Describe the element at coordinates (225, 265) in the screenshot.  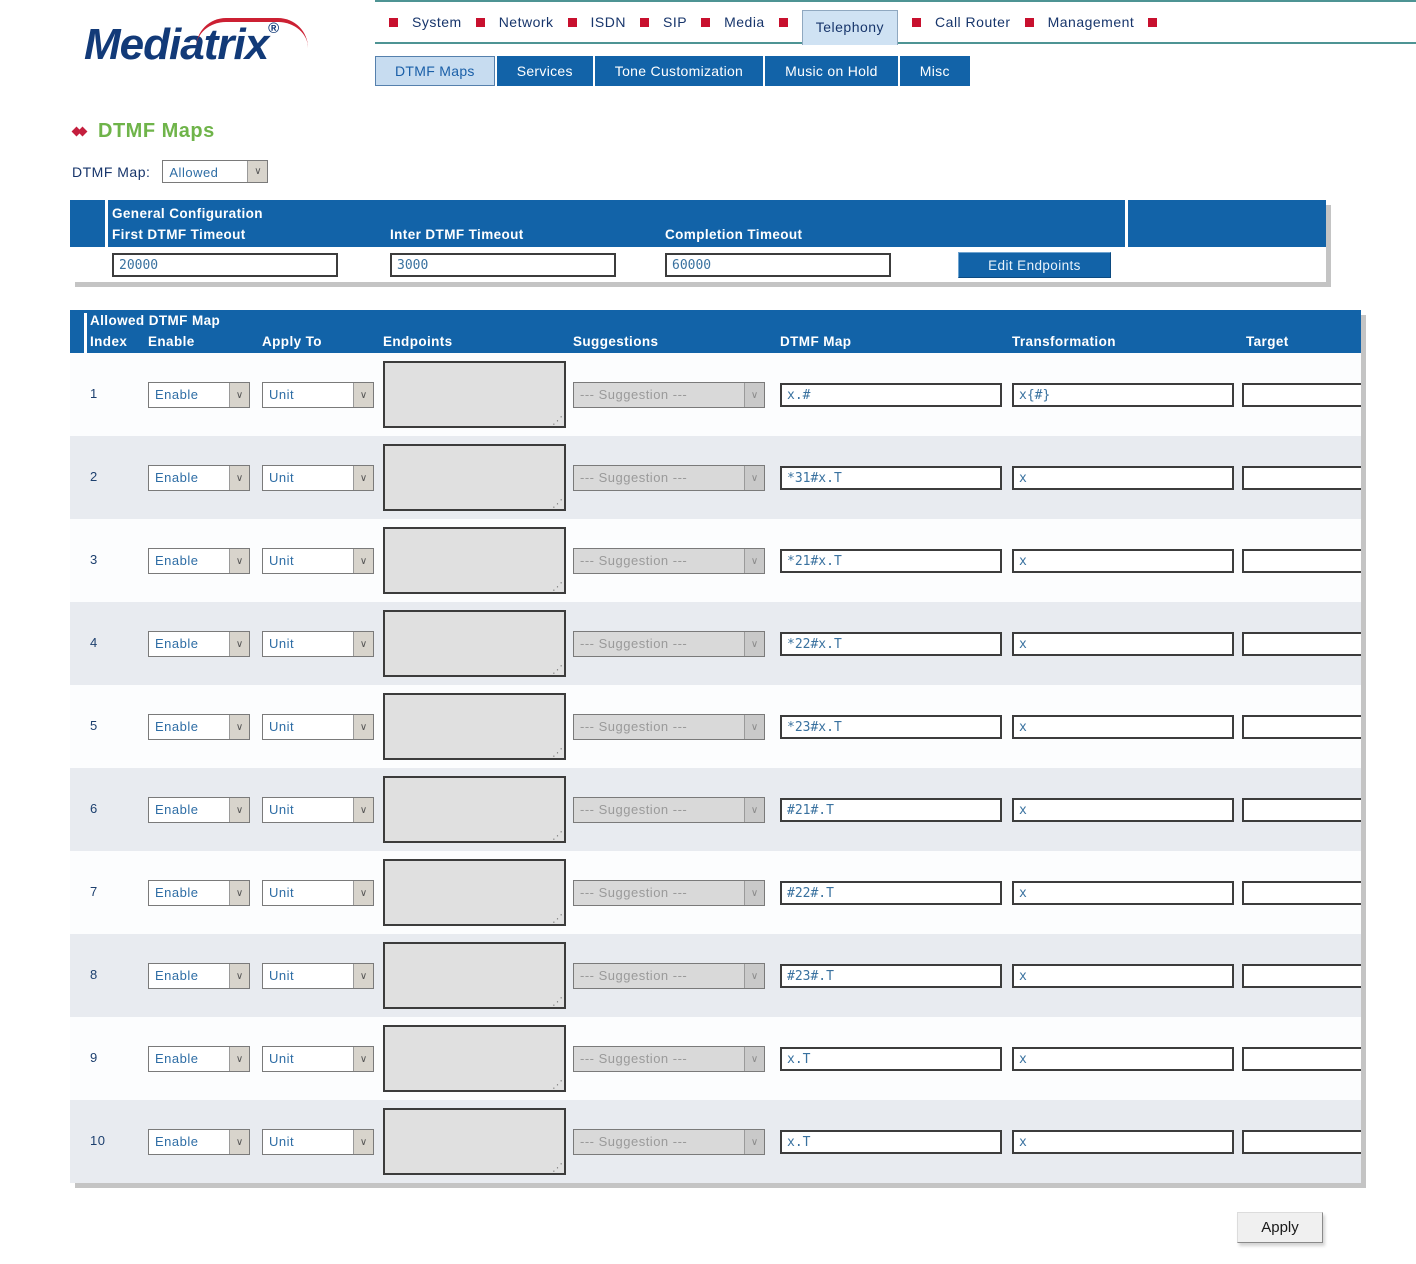
I see `first-dtmf-timeout-input` at that location.